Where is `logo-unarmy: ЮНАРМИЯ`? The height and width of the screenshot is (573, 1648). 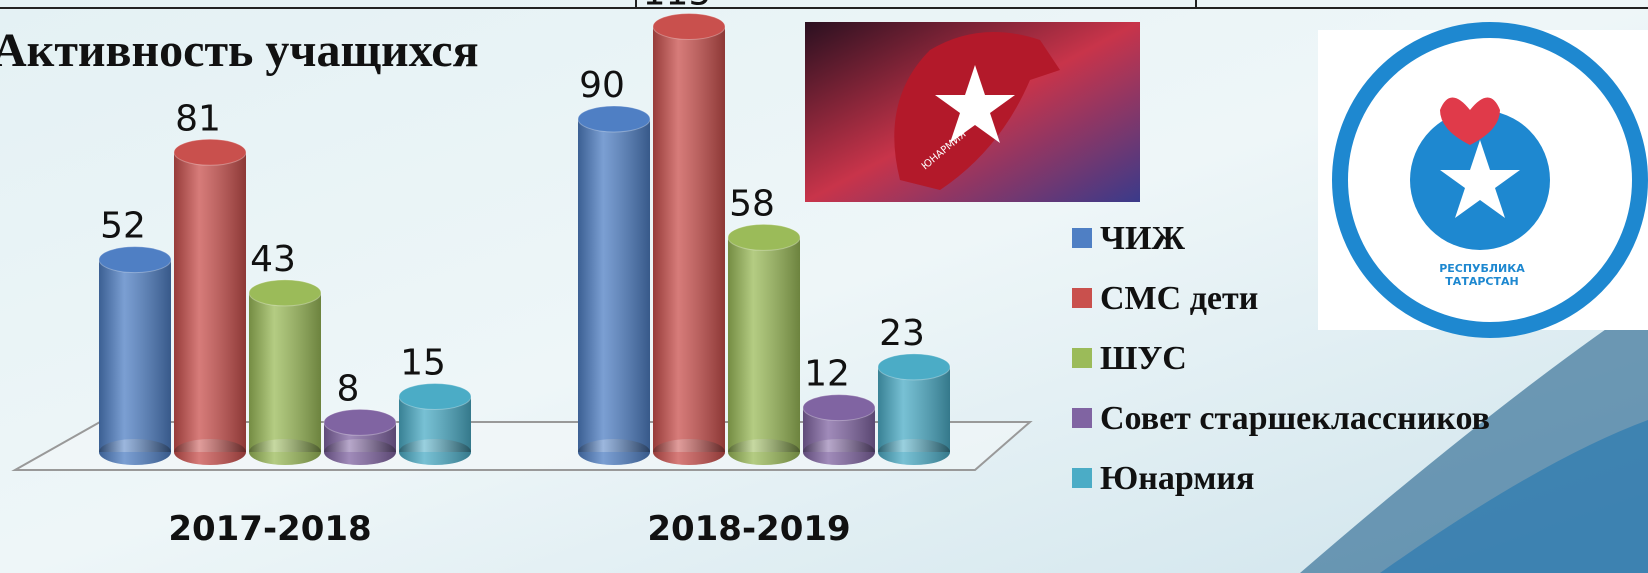
logo-unarmy: ЮНАРМИЯ is located at coordinates (972, 112).